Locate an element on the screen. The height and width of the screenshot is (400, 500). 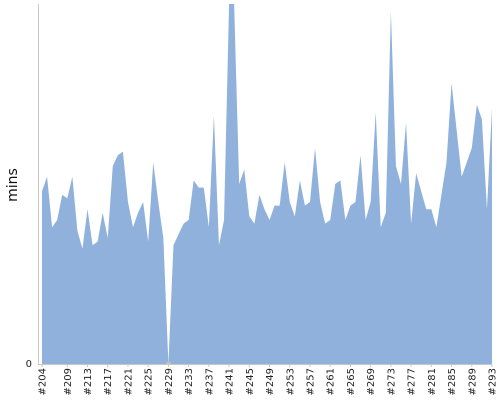
x-tick-label: #265 is located at coordinates (351, 381).